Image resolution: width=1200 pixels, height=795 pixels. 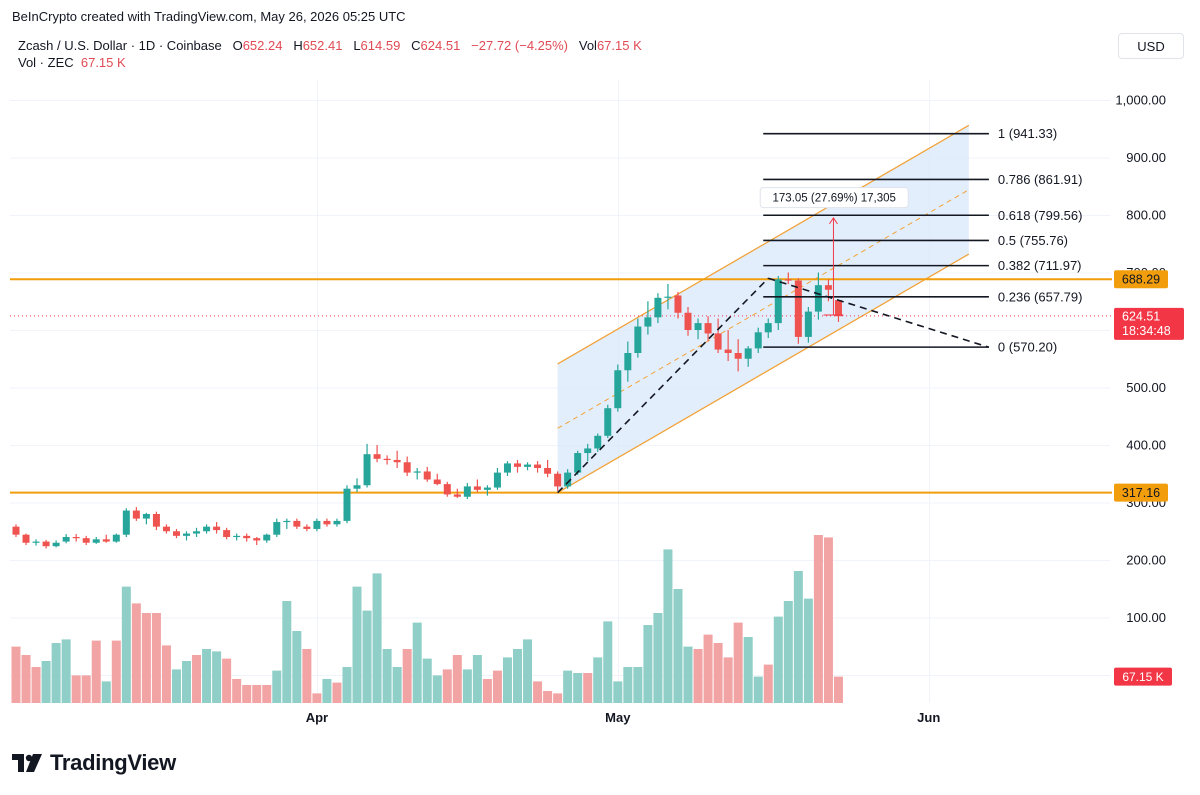 I want to click on vol-line-value: 67.15 K, so click(x=103, y=62).